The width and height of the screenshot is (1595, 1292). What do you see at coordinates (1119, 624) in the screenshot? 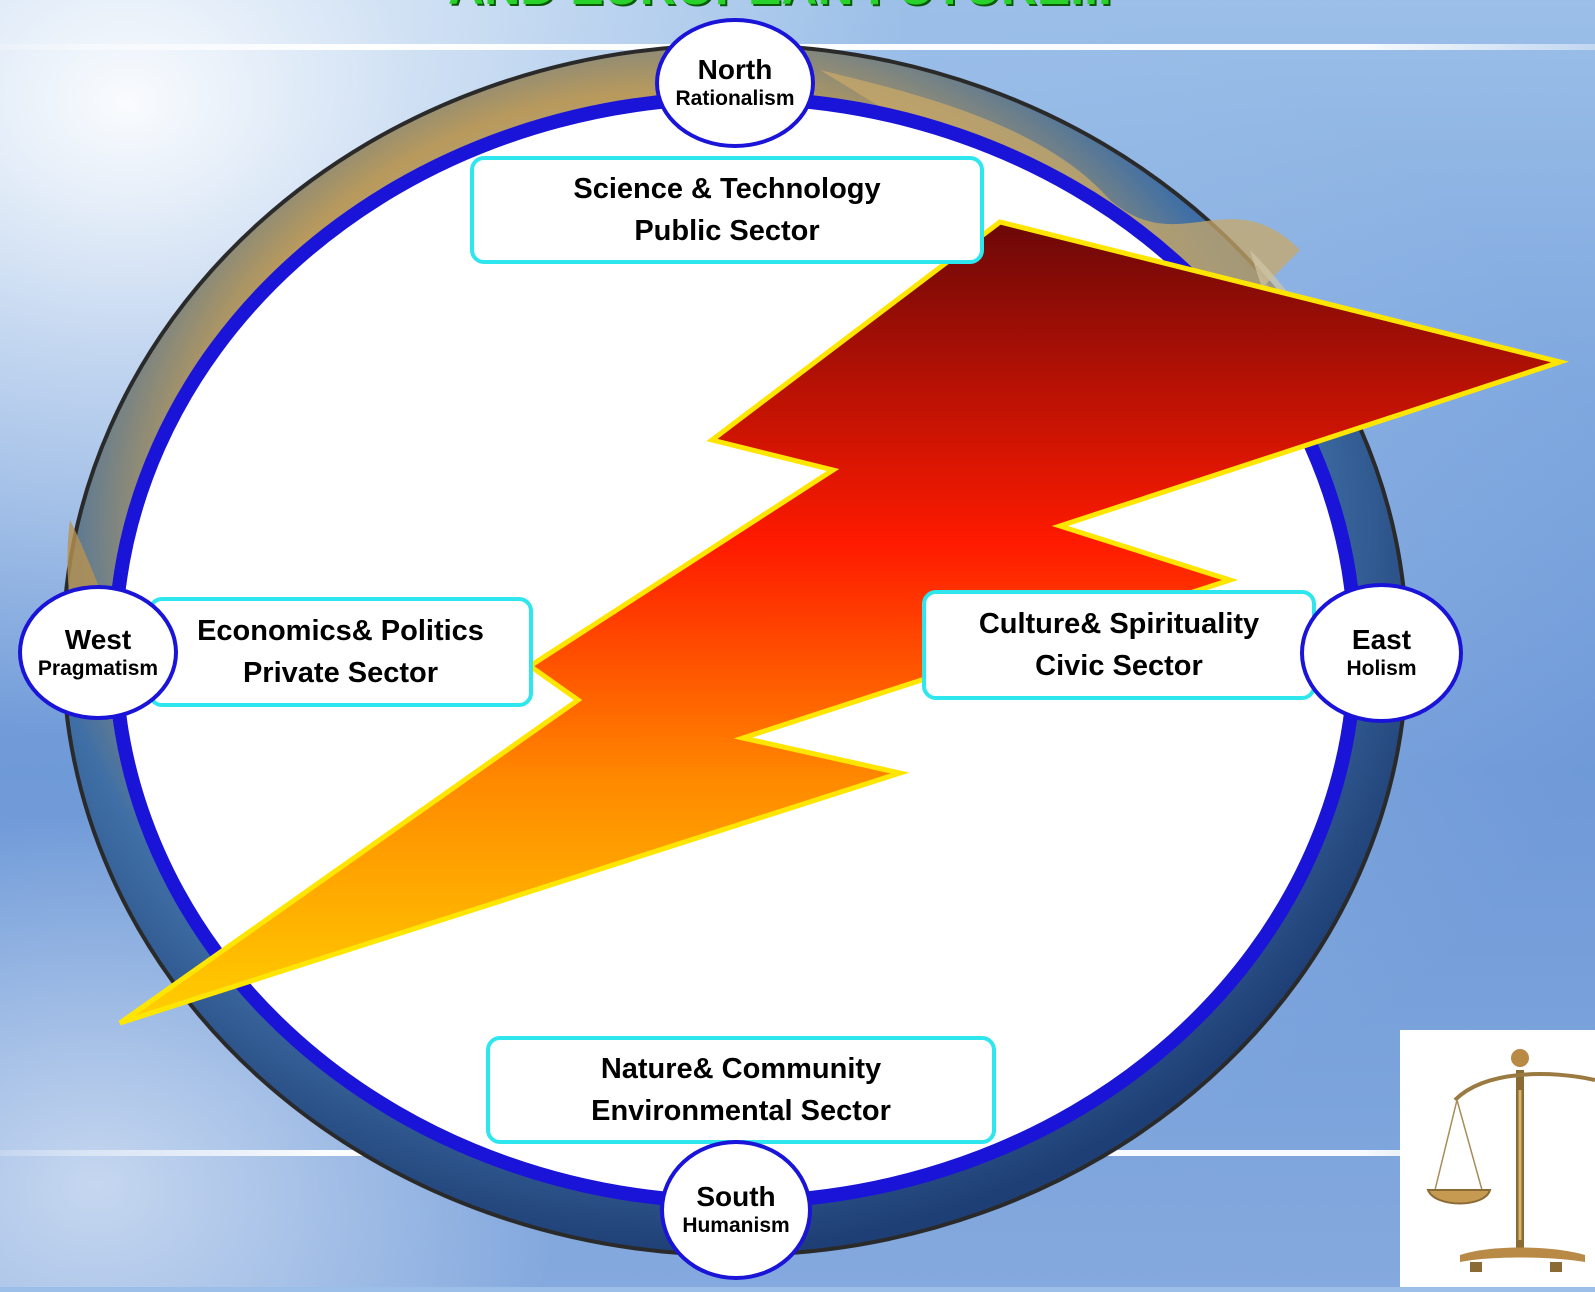
I see `sector-east-title: Culture& Spirituality` at bounding box center [1119, 624].